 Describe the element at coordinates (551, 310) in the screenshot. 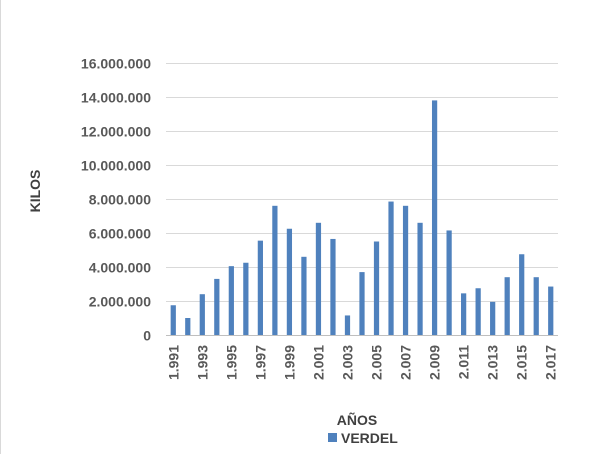

I see `bar-2.017` at that location.